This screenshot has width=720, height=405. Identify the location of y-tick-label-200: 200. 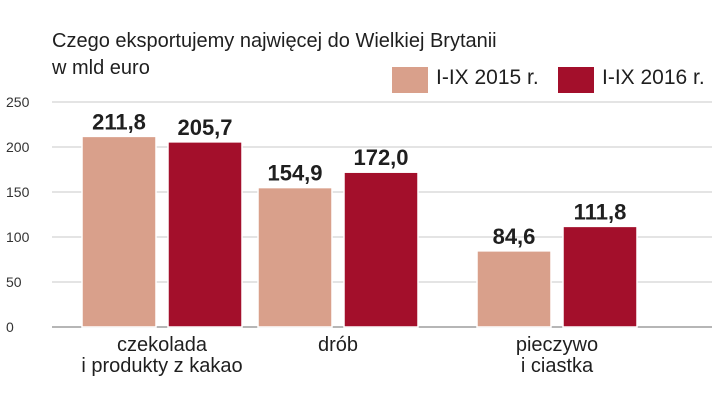
(18, 147).